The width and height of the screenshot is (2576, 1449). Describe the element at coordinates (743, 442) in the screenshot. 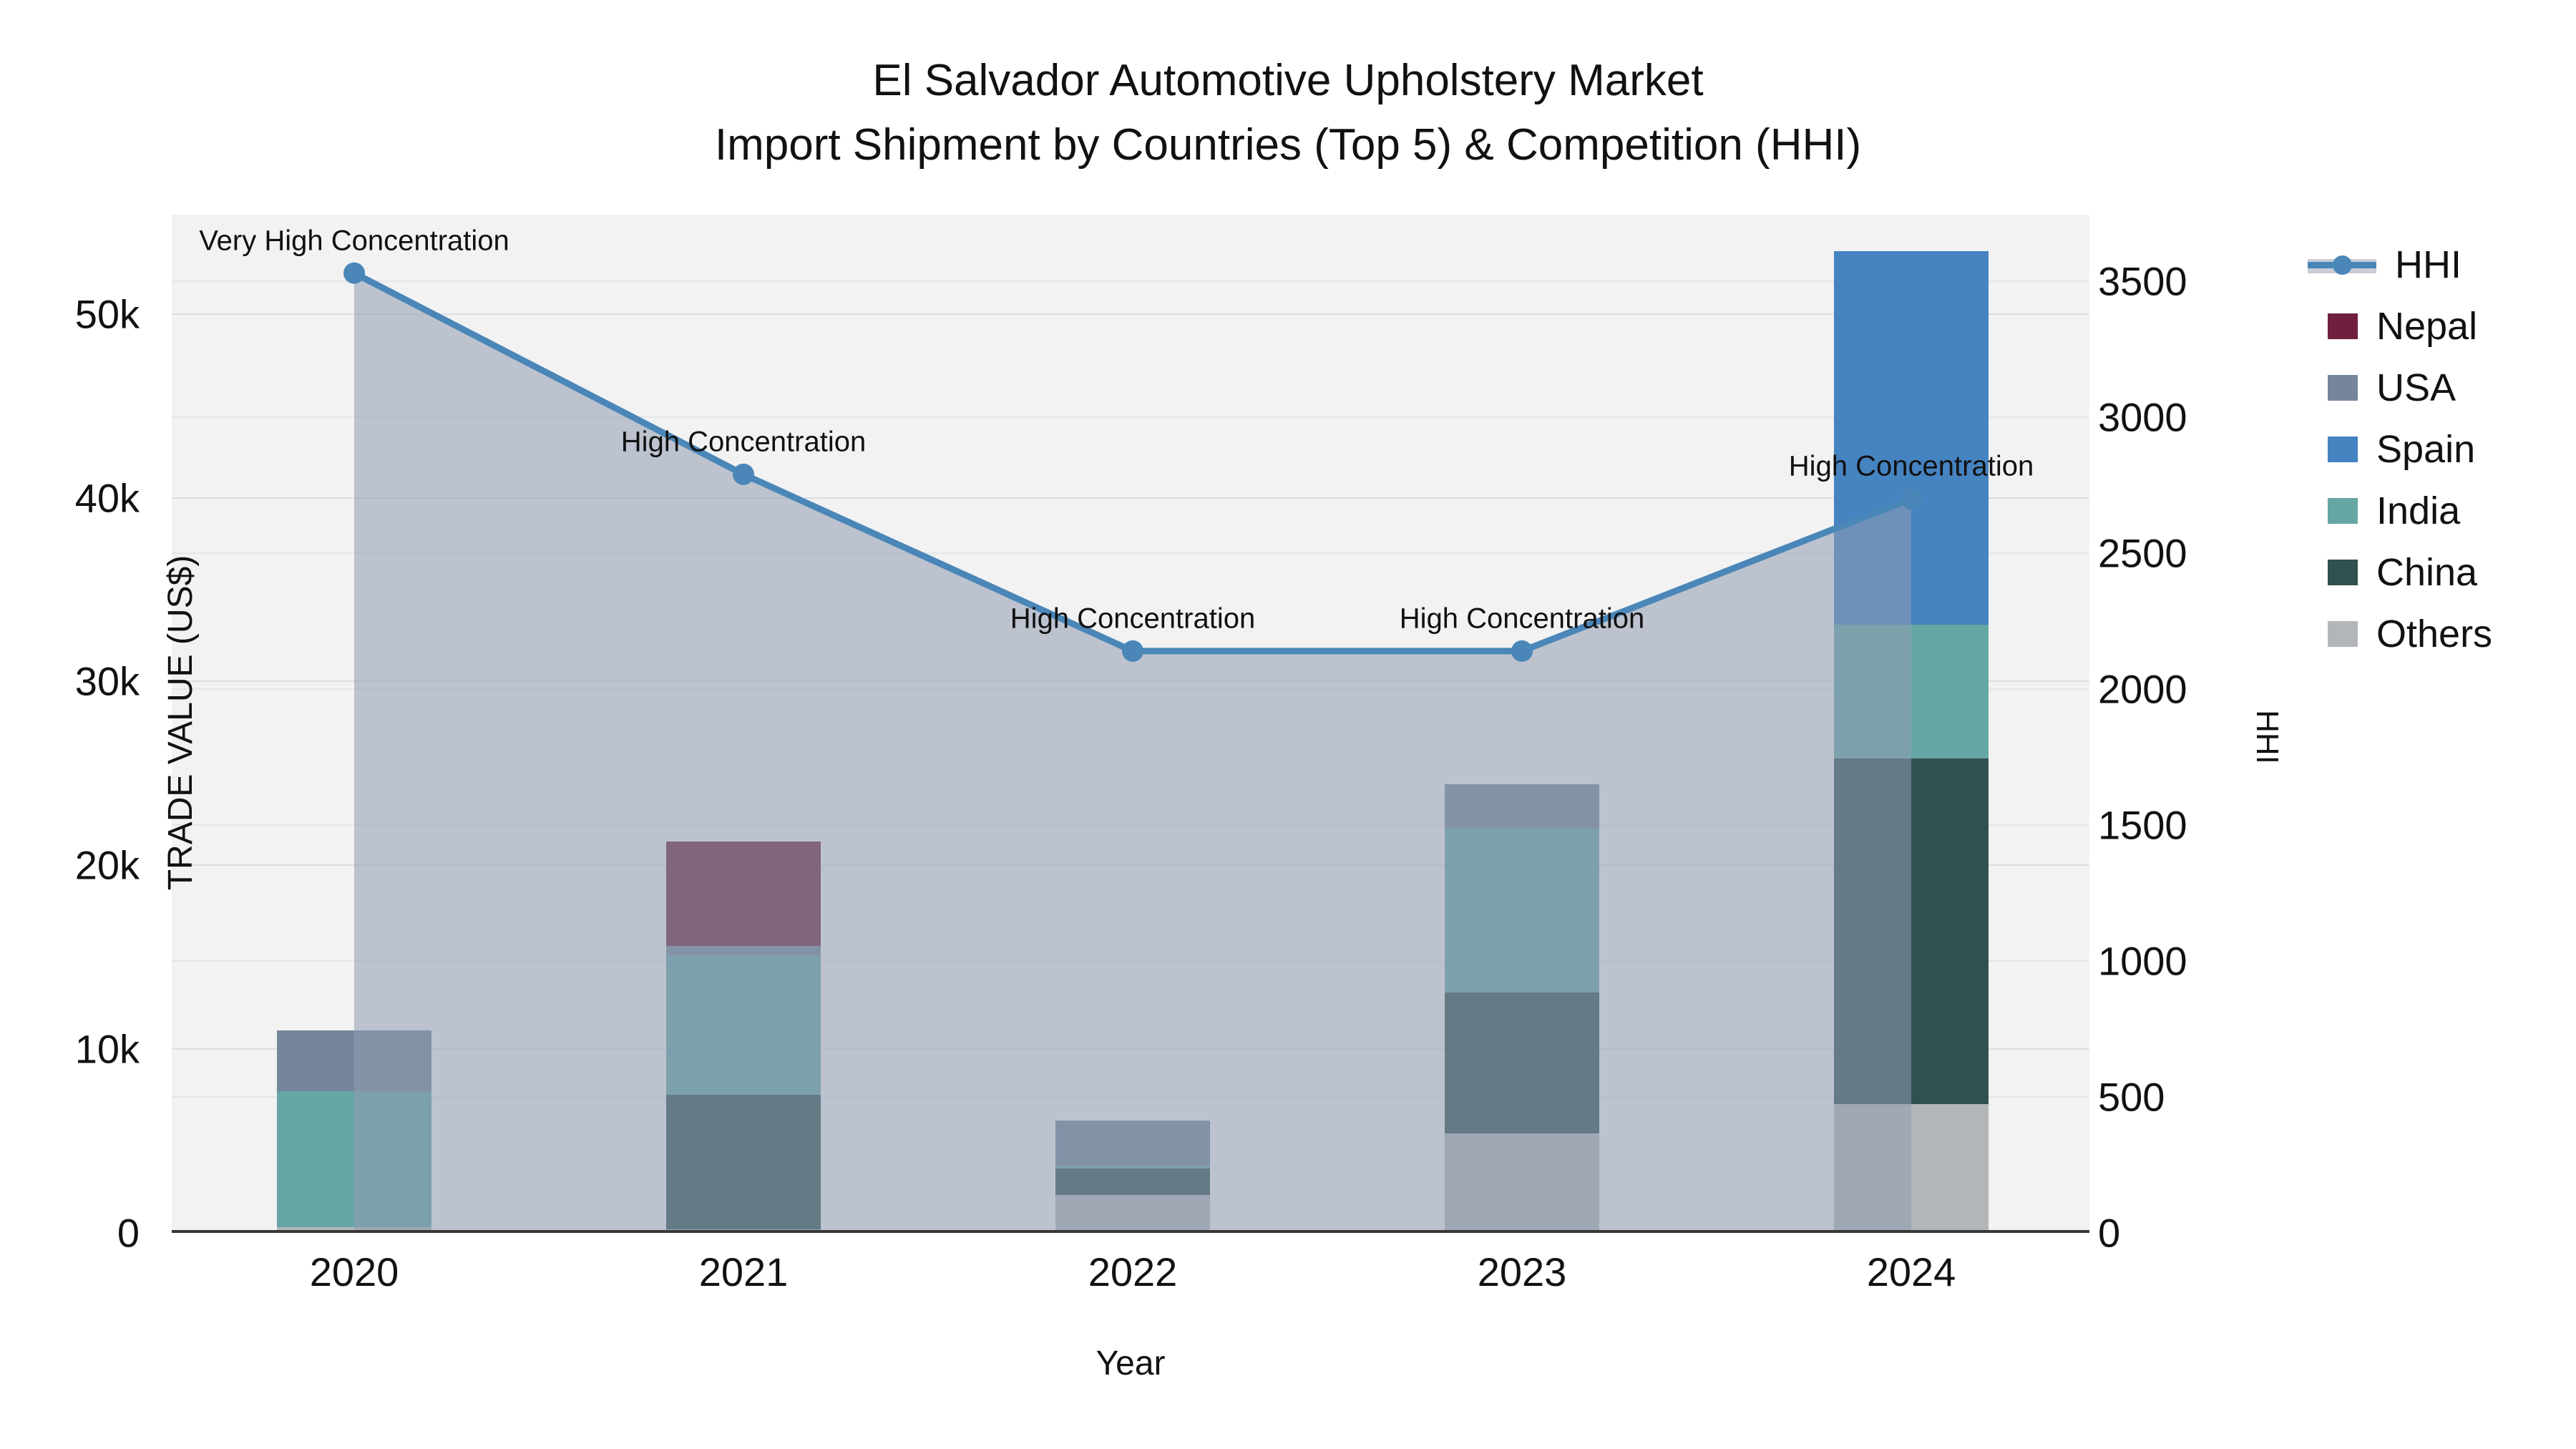

I see `annotation-2021: High Concentration` at that location.